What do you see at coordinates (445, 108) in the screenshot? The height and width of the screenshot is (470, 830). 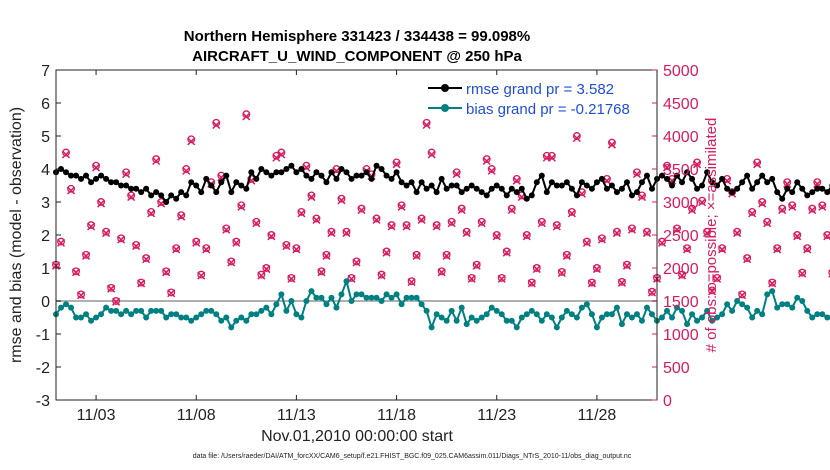 I see `legend-bias-marker` at bounding box center [445, 108].